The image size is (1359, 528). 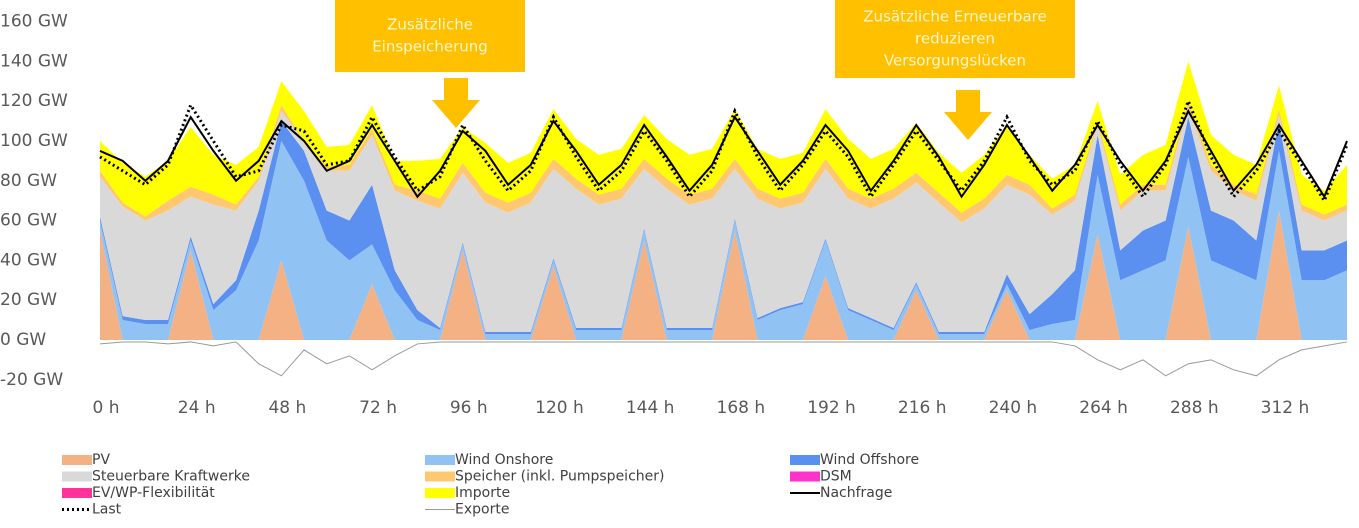 I want to click on y-tick-label: 60 GW, so click(x=28, y=221).